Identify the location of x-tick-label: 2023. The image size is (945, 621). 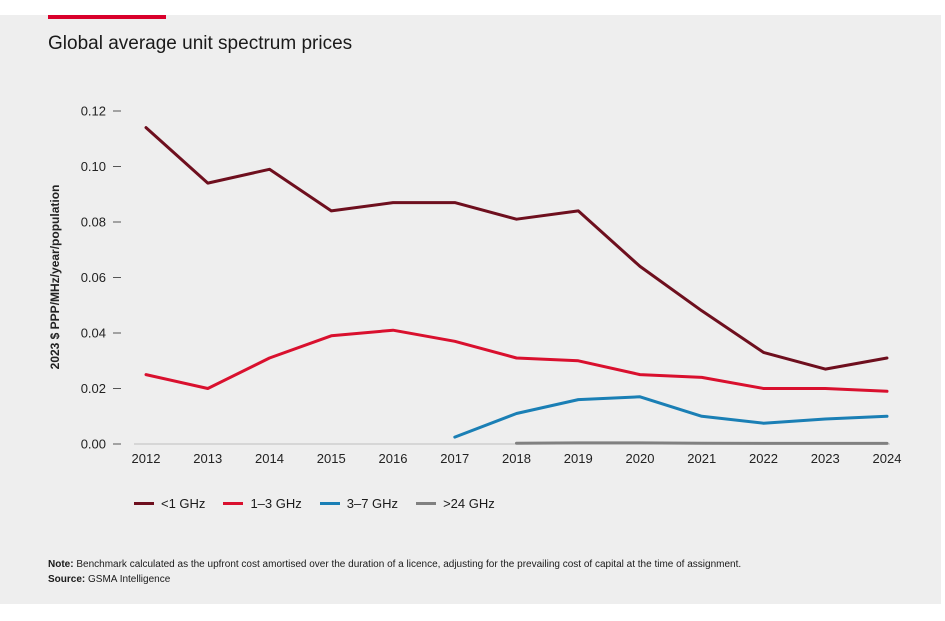
(825, 458).